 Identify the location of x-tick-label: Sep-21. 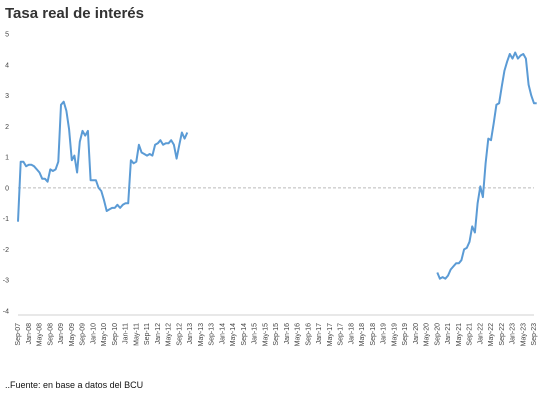
(470, 334).